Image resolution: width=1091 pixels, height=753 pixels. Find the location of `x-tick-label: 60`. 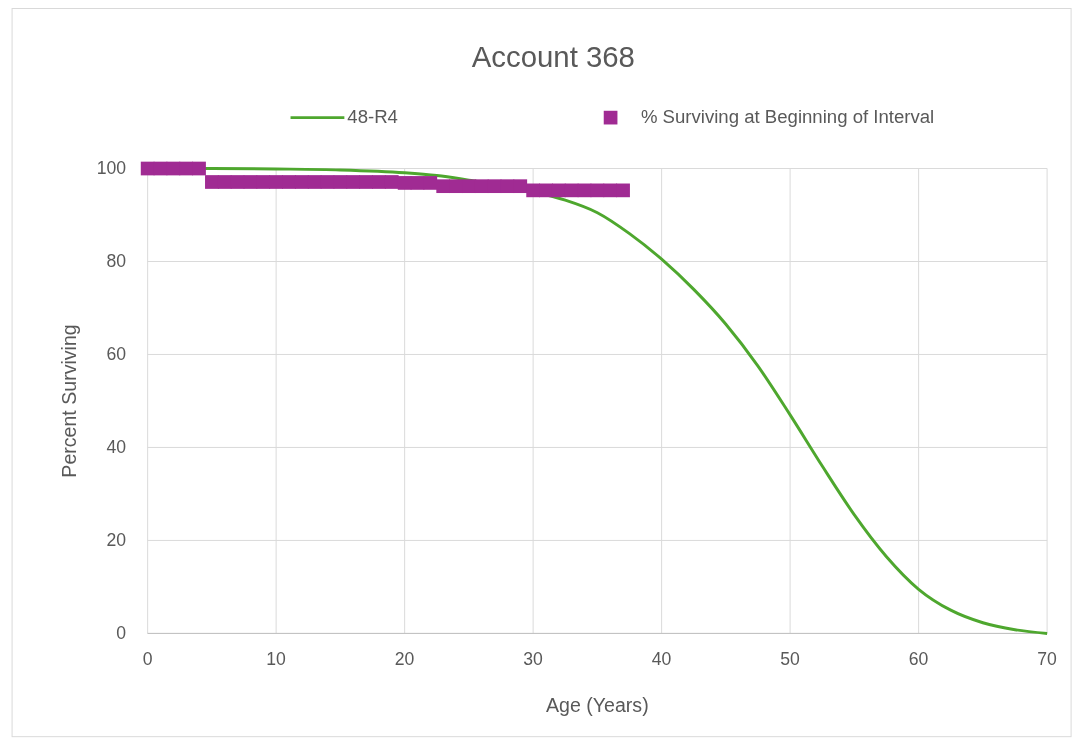

x-tick-label: 60 is located at coordinates (918, 658).